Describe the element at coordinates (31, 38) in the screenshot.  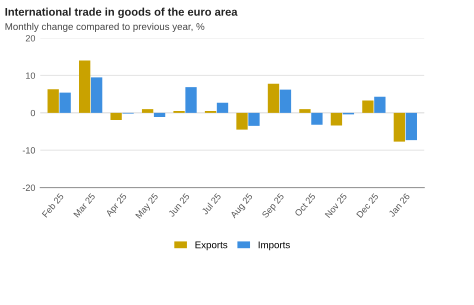
I see `y-tick-label: 20` at that location.